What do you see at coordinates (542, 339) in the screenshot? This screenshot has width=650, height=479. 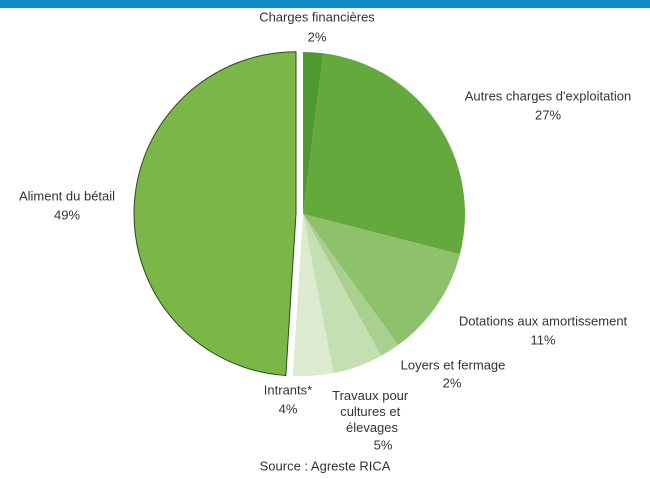 I see `slice-value-label: 11%` at bounding box center [542, 339].